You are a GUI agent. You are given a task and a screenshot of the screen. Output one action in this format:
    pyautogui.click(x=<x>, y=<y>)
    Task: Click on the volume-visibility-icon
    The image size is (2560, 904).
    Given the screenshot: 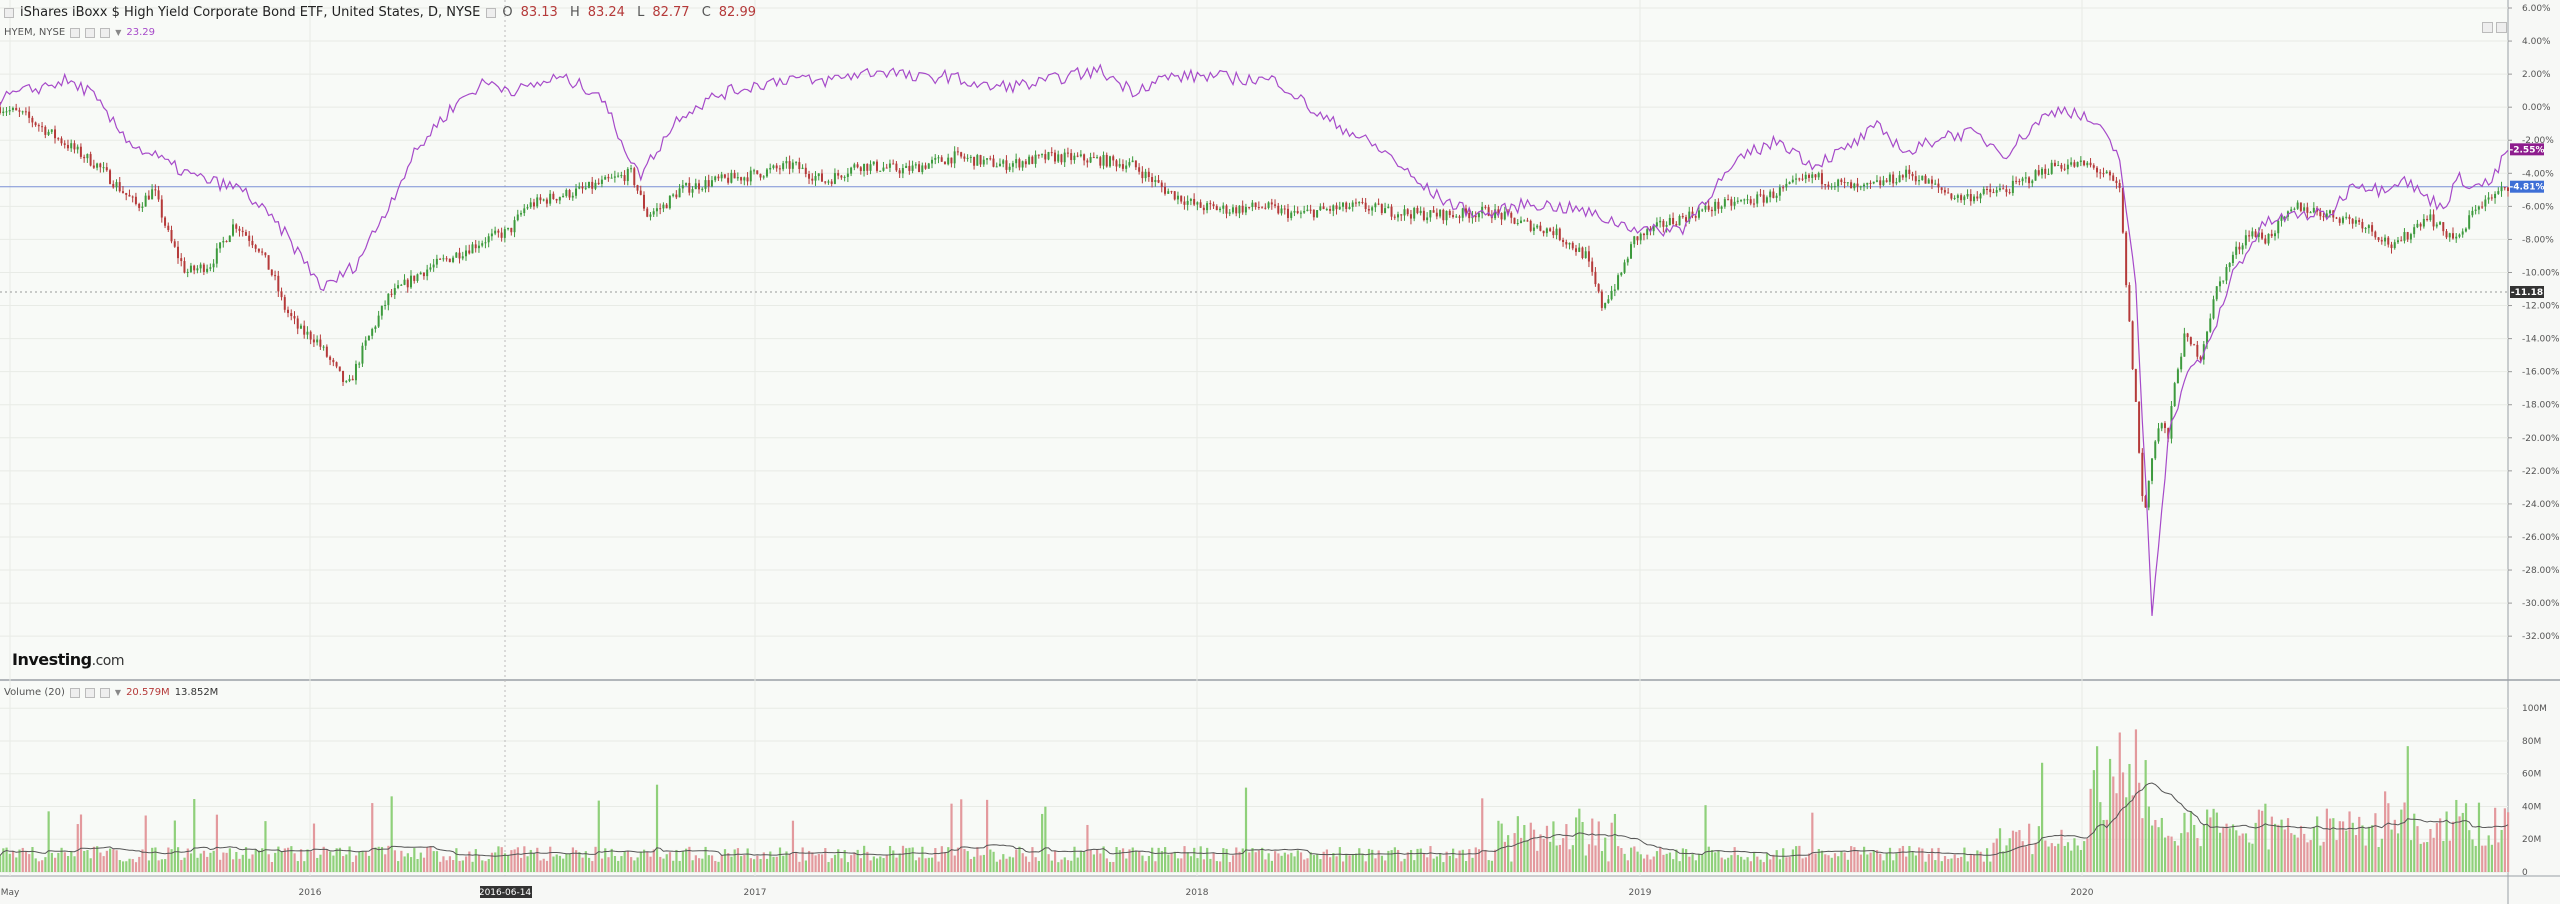 What is the action you would take?
    pyautogui.click(x=89, y=692)
    